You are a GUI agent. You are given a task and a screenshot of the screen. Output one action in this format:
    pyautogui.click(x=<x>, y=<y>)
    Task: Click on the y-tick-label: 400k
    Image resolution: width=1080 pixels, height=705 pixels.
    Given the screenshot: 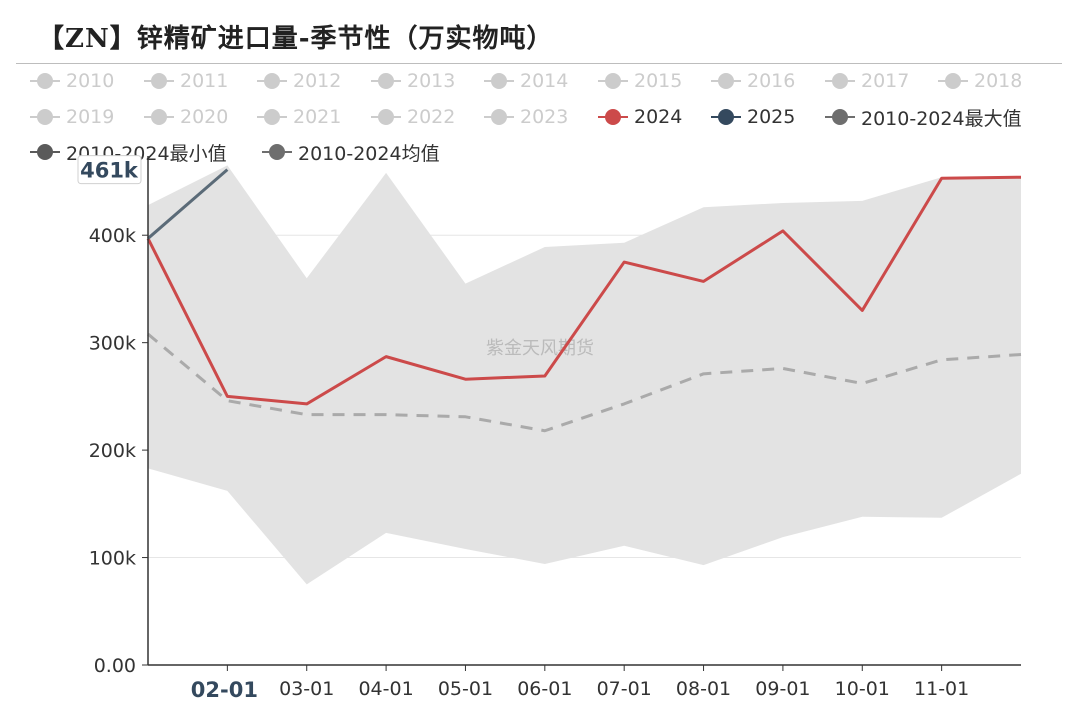 What is the action you would take?
    pyautogui.click(x=112, y=236)
    